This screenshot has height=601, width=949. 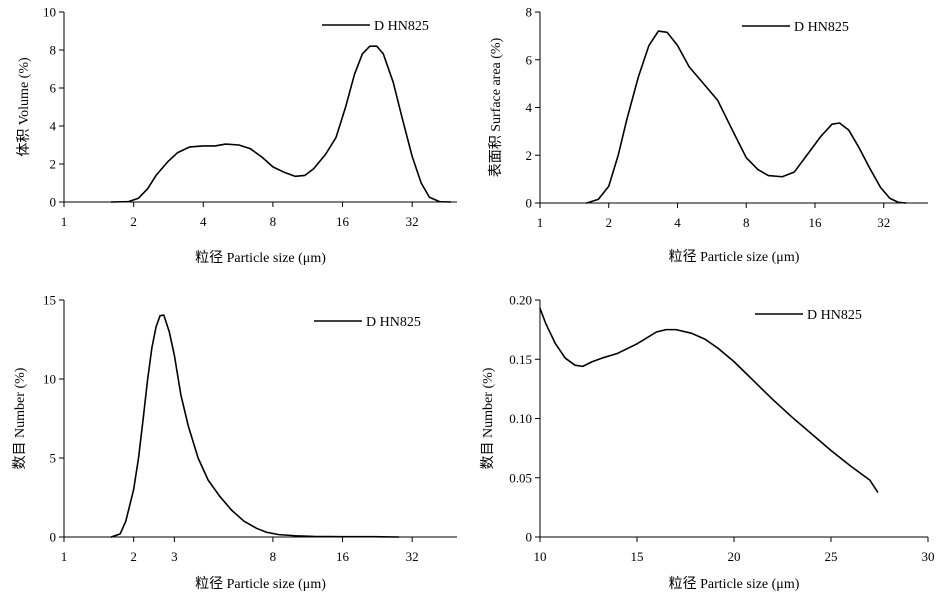 What do you see at coordinates (49, 300) in the screenshot?
I see `y-tick-label: 15` at bounding box center [49, 300].